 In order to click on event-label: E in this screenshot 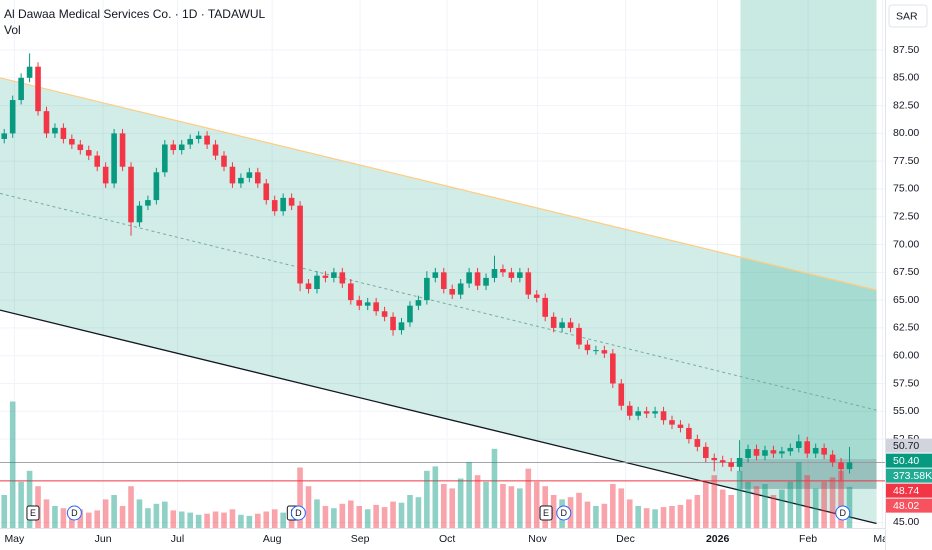, I will do `click(546, 513)`.